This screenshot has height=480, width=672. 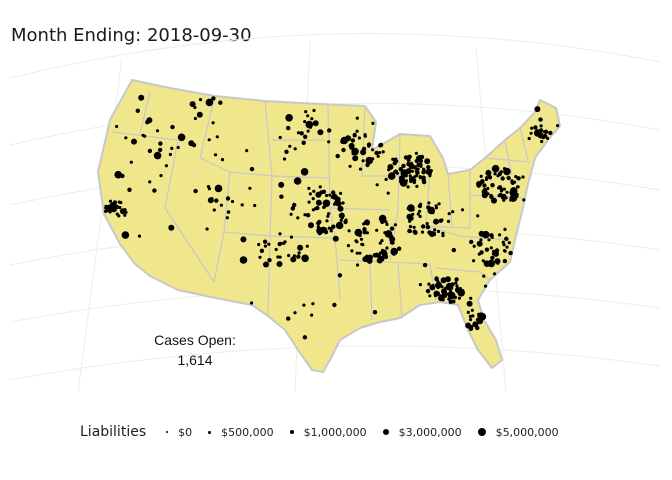 I want to click on cases-open-value: 1,614, so click(x=195, y=360).